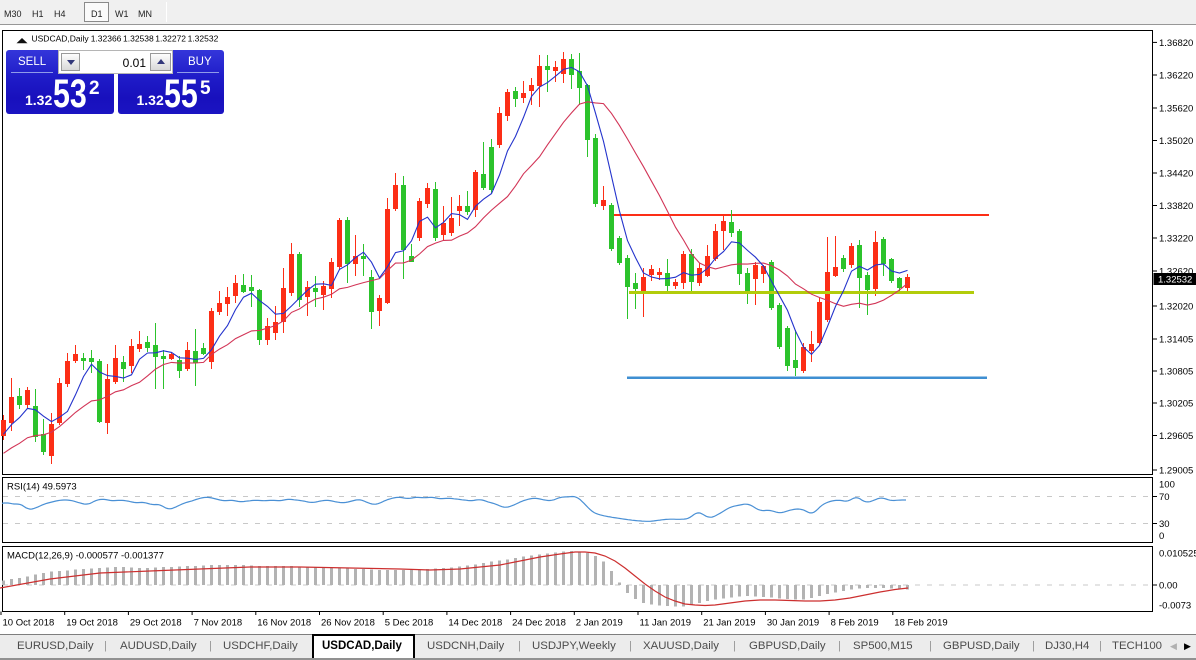 The image size is (1196, 660). I want to click on svg-text: 30, so click(1164, 524).